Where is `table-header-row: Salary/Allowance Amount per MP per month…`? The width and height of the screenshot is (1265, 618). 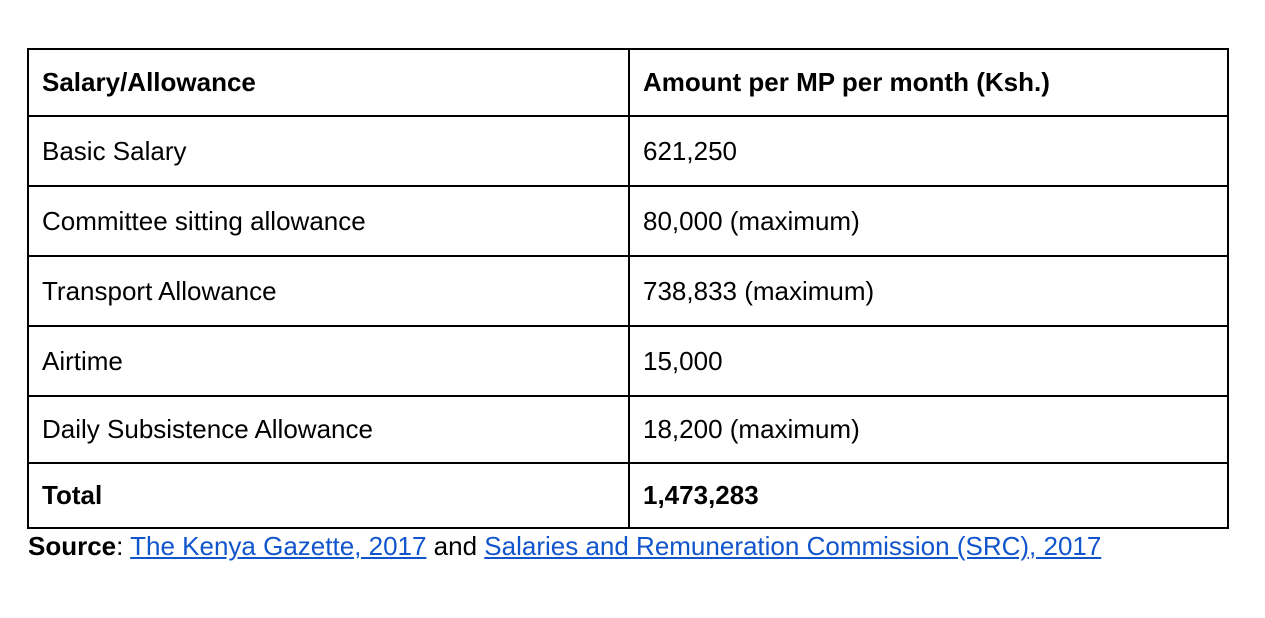
table-header-row: Salary/Allowance Amount per MP per month… is located at coordinates (628, 82).